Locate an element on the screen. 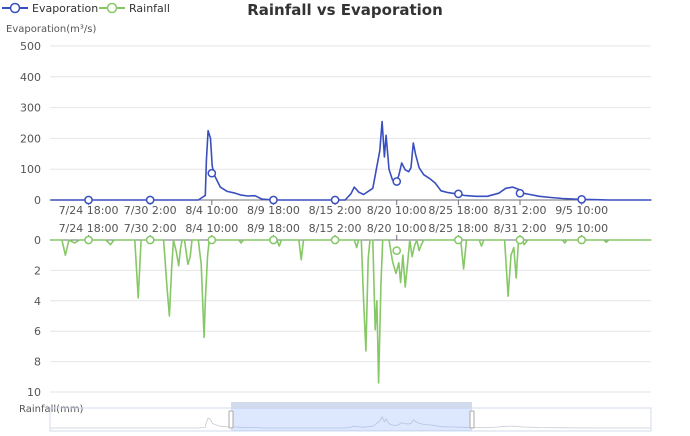 The image size is (690, 436). data-zoom-preview is located at coordinates (351, 422).